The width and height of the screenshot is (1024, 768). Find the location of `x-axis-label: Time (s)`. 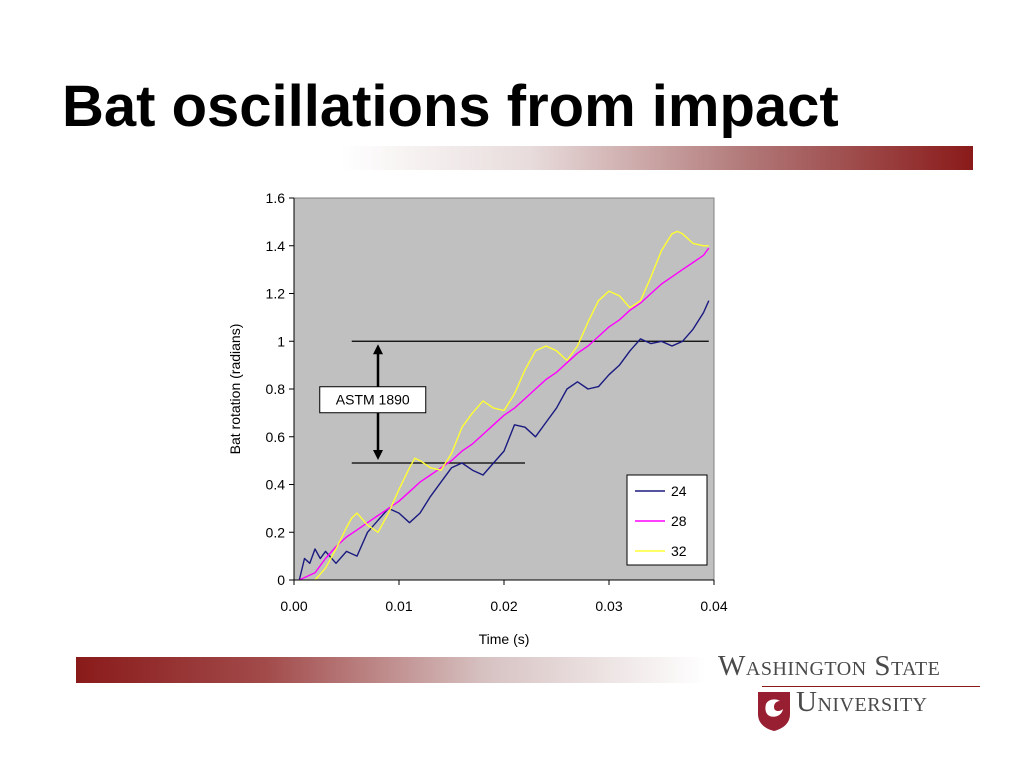

x-axis-label: Time (s) is located at coordinates (504, 639).